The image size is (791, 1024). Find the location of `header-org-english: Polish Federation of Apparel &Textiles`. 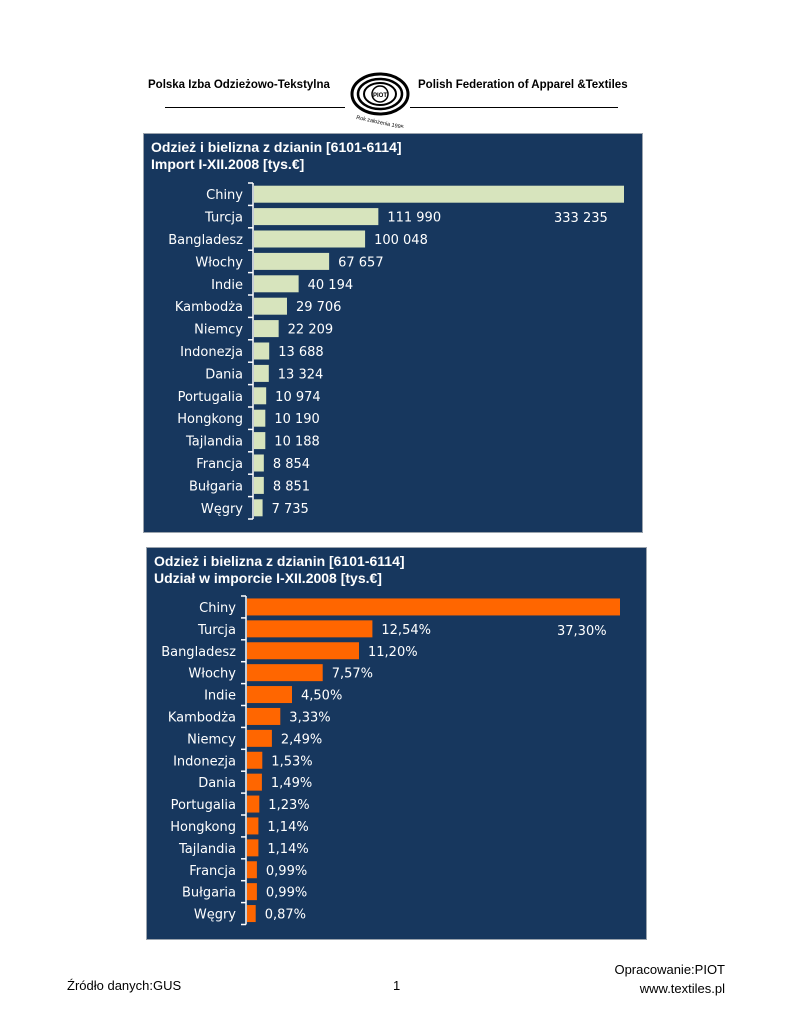

header-org-english: Polish Federation of Apparel &Textiles is located at coordinates (523, 85).